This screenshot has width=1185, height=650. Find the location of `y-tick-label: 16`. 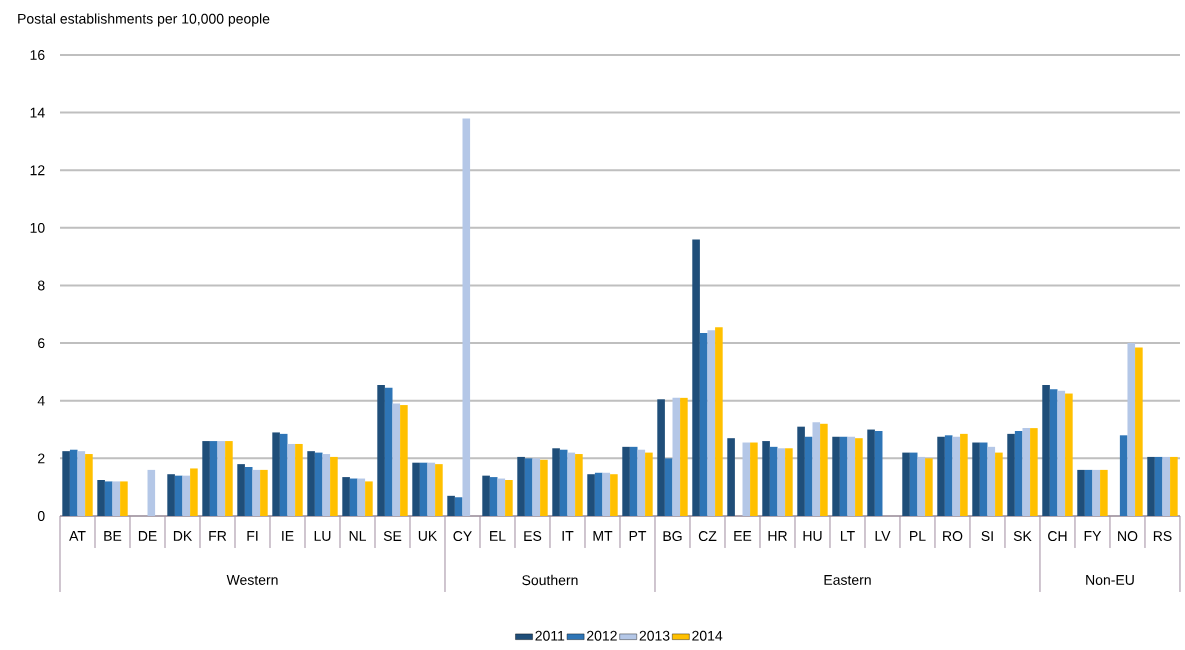

y-tick-label: 16 is located at coordinates (37, 55).